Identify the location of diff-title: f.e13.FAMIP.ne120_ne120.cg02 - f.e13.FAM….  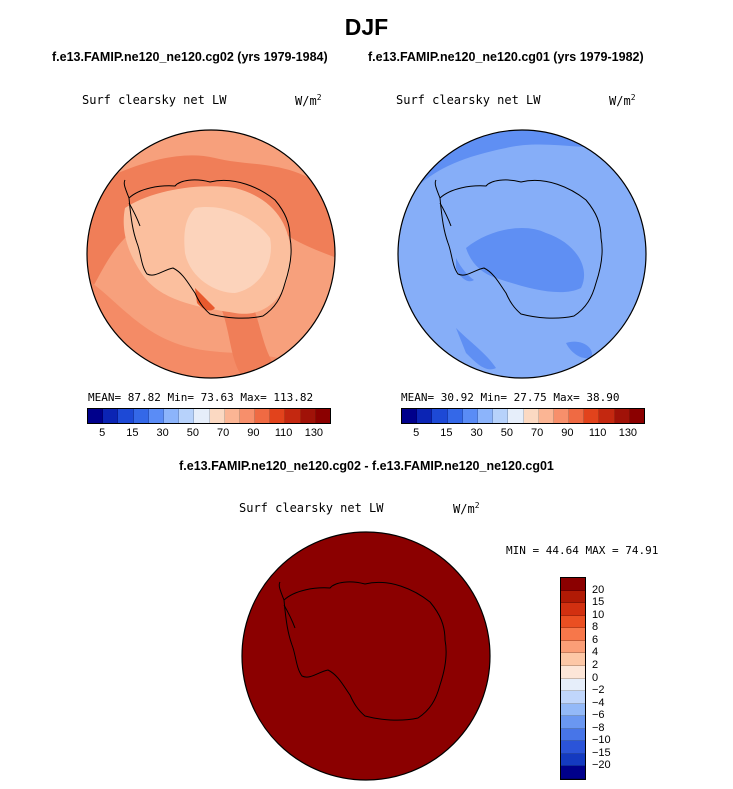
(366, 466).